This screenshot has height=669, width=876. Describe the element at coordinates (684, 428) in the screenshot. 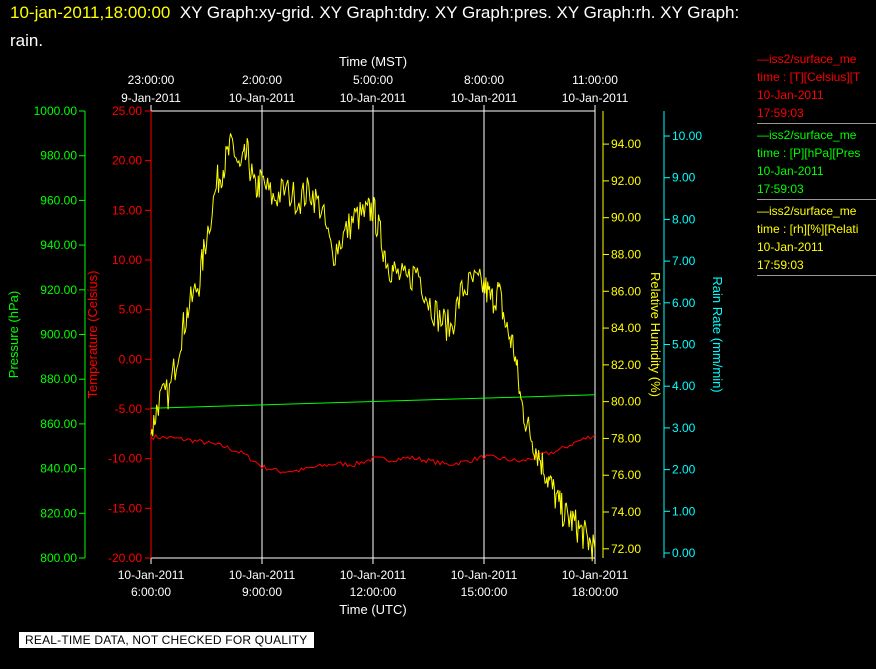

I see `rain-tick-label: 3.00` at that location.